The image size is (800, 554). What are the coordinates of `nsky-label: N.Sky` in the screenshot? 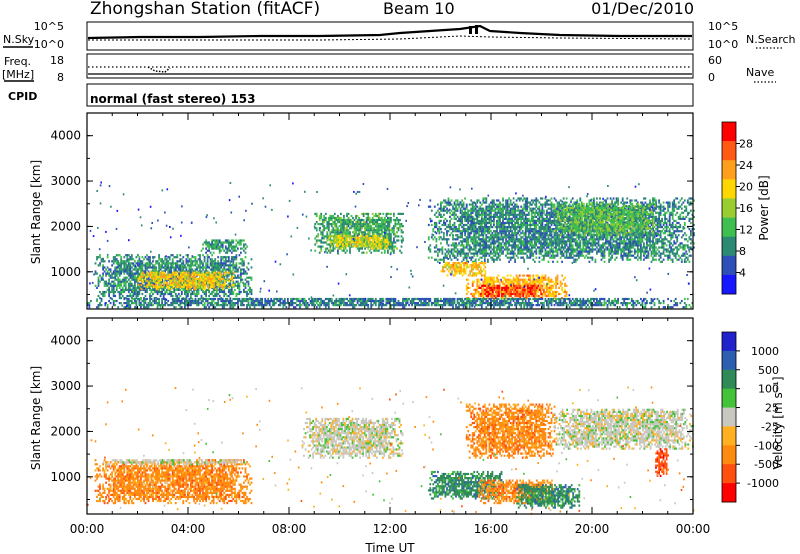 It's located at (19, 39).